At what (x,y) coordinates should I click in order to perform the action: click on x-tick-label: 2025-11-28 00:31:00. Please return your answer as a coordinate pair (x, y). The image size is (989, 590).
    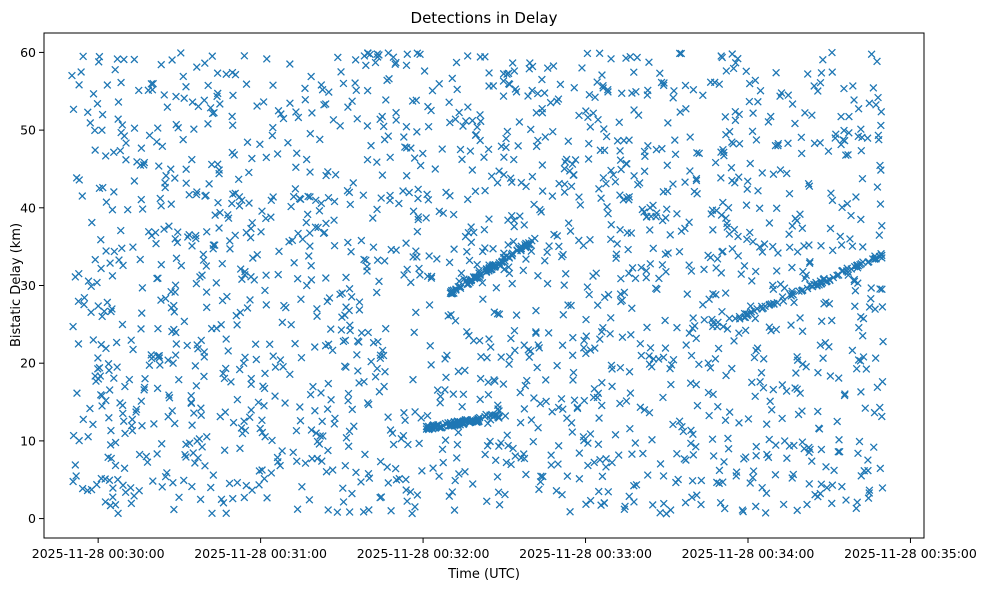
    Looking at the image, I should click on (260, 553).